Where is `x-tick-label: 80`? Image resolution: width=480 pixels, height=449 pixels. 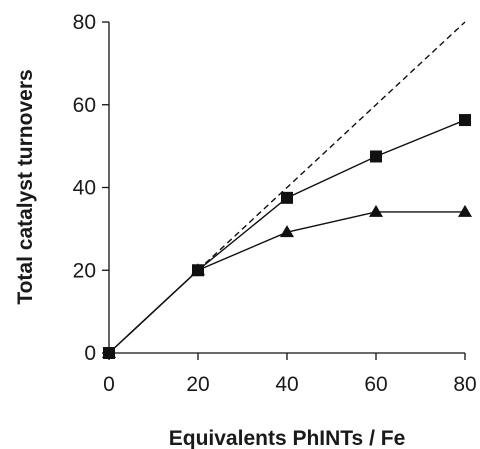
x-tick-label: 80 is located at coordinates (464, 384).